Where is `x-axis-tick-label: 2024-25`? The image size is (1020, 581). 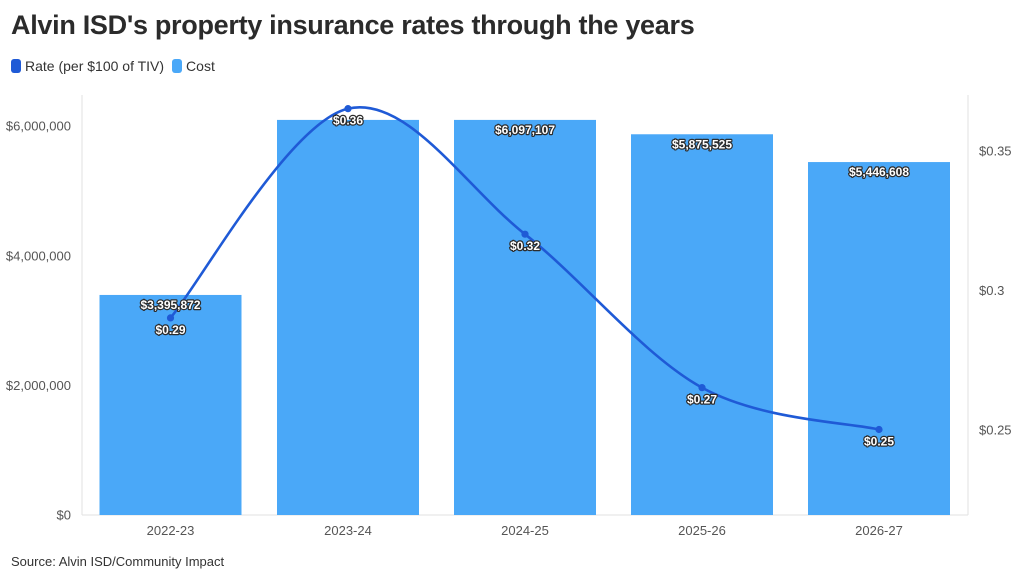
x-axis-tick-label: 2024-25 is located at coordinates (525, 530).